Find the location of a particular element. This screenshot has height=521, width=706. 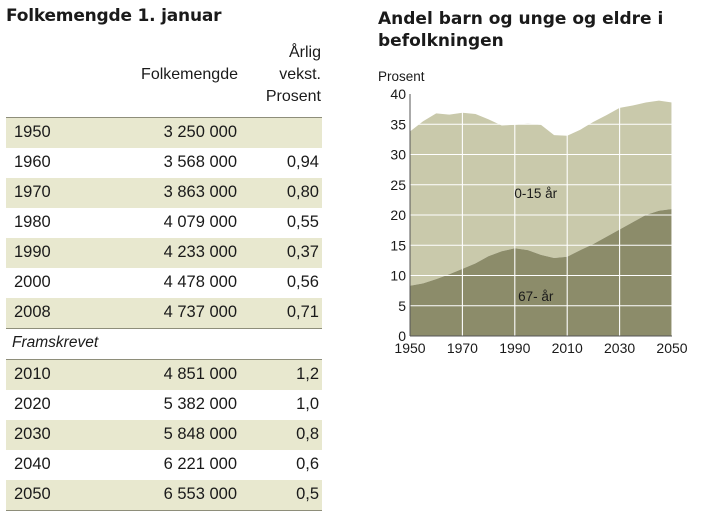

year-cell: 2020 is located at coordinates (32, 404).